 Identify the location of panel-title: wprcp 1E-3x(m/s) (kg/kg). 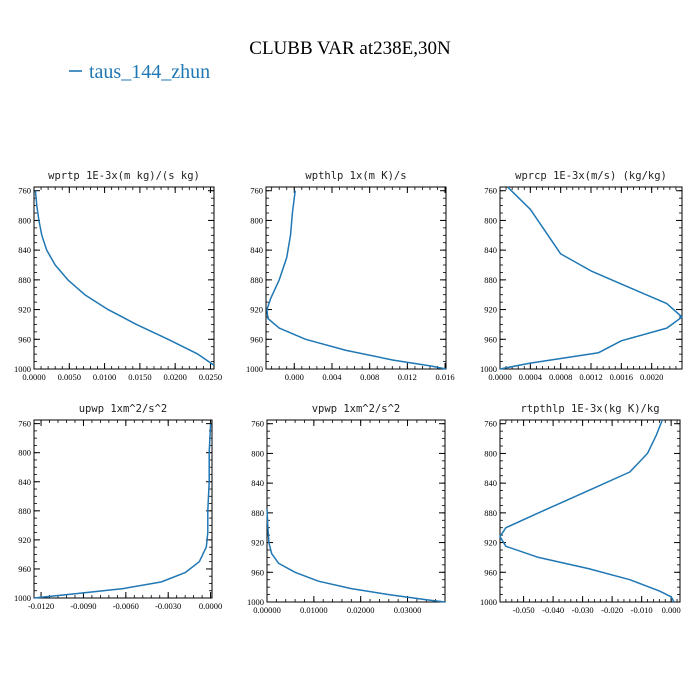
(591, 176).